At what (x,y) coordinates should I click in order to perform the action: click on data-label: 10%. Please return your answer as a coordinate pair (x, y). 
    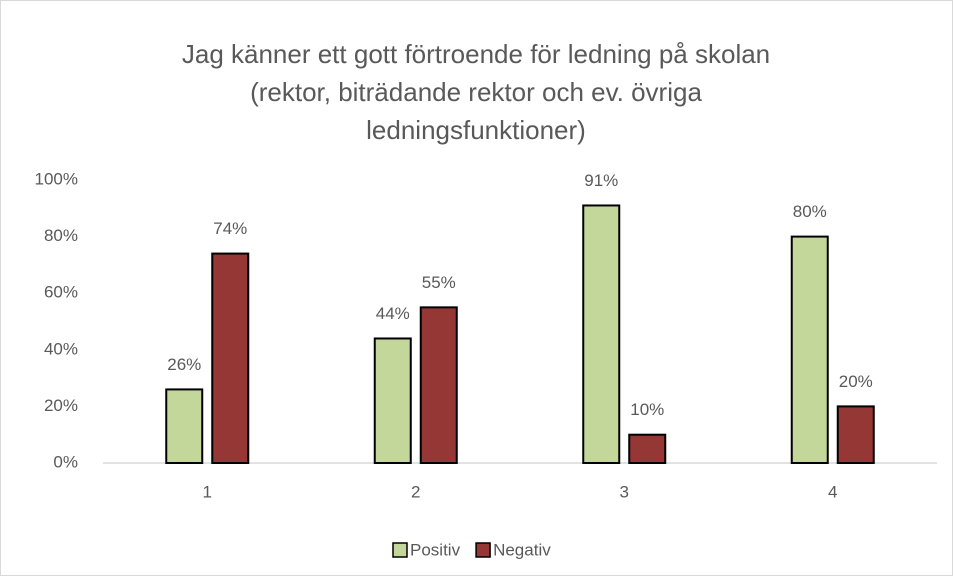
    Looking at the image, I should click on (647, 409).